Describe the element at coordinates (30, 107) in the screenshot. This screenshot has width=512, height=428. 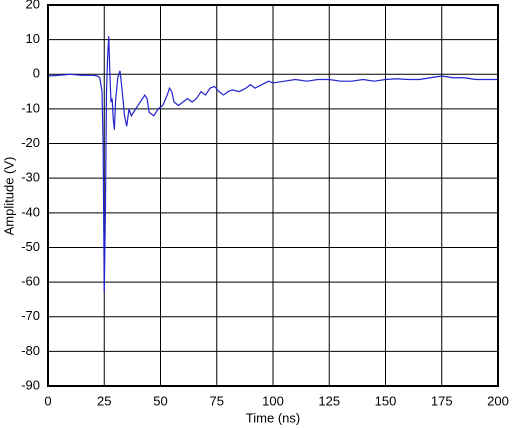
I see `y-tick-label: -10` at that location.